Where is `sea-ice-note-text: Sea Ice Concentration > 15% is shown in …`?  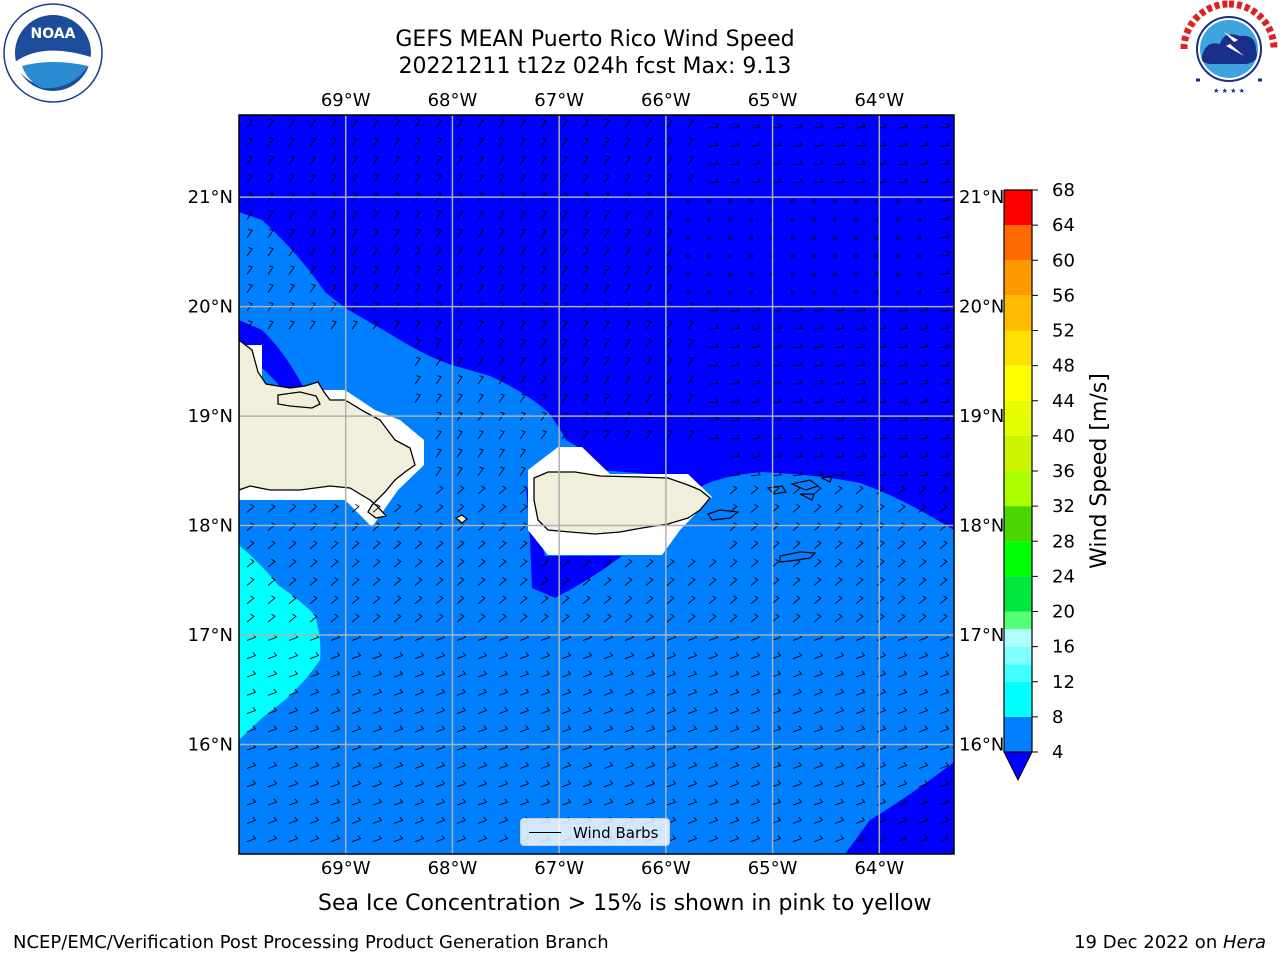
sea-ice-note-text: Sea Ice Concentration > 15% is shown in … is located at coordinates (625, 903).